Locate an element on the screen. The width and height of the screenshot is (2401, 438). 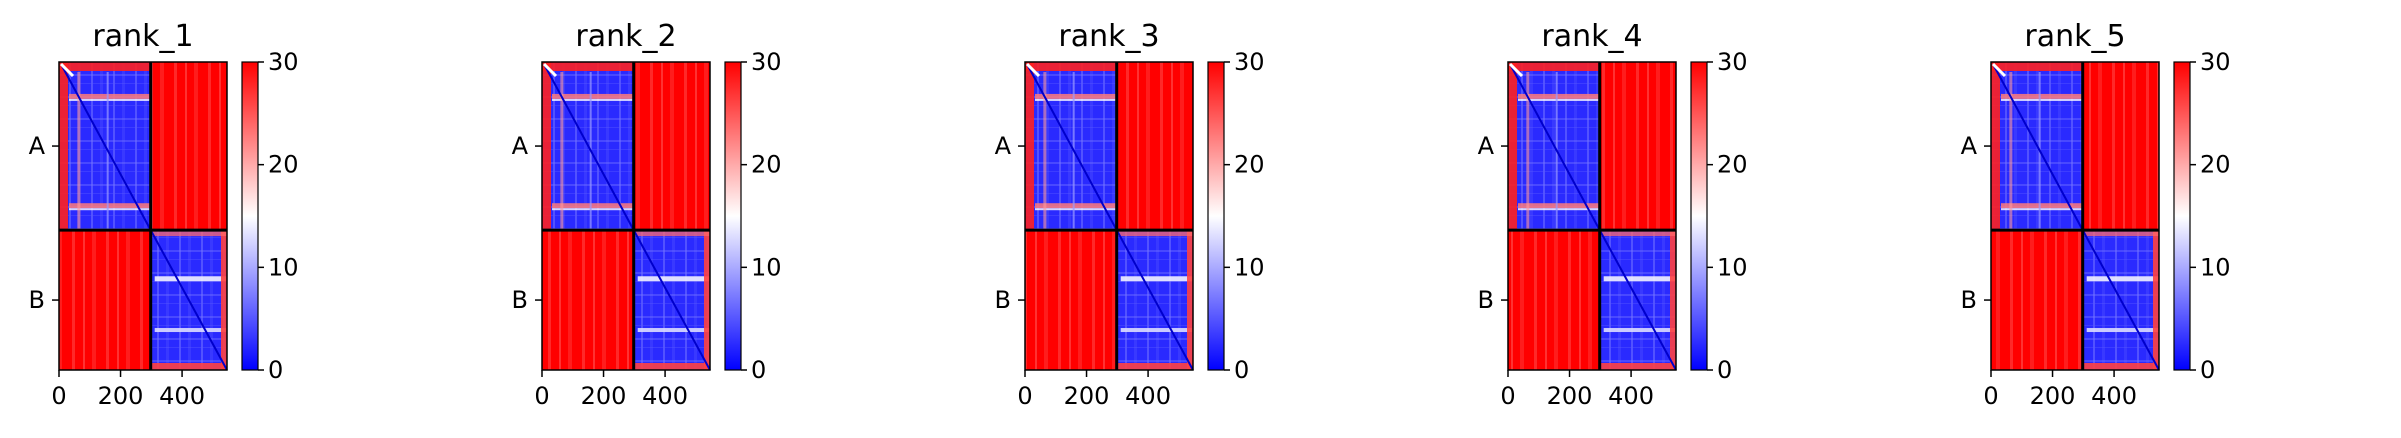
panel-title: rank_2 is located at coordinates (625, 36).